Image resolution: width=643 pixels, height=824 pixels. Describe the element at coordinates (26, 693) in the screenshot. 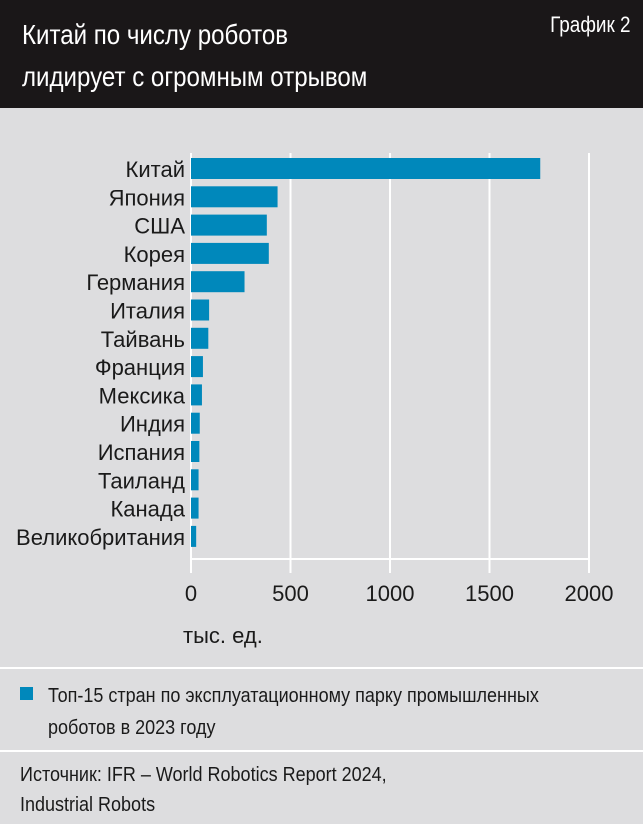

I see `legend-swatch` at that location.